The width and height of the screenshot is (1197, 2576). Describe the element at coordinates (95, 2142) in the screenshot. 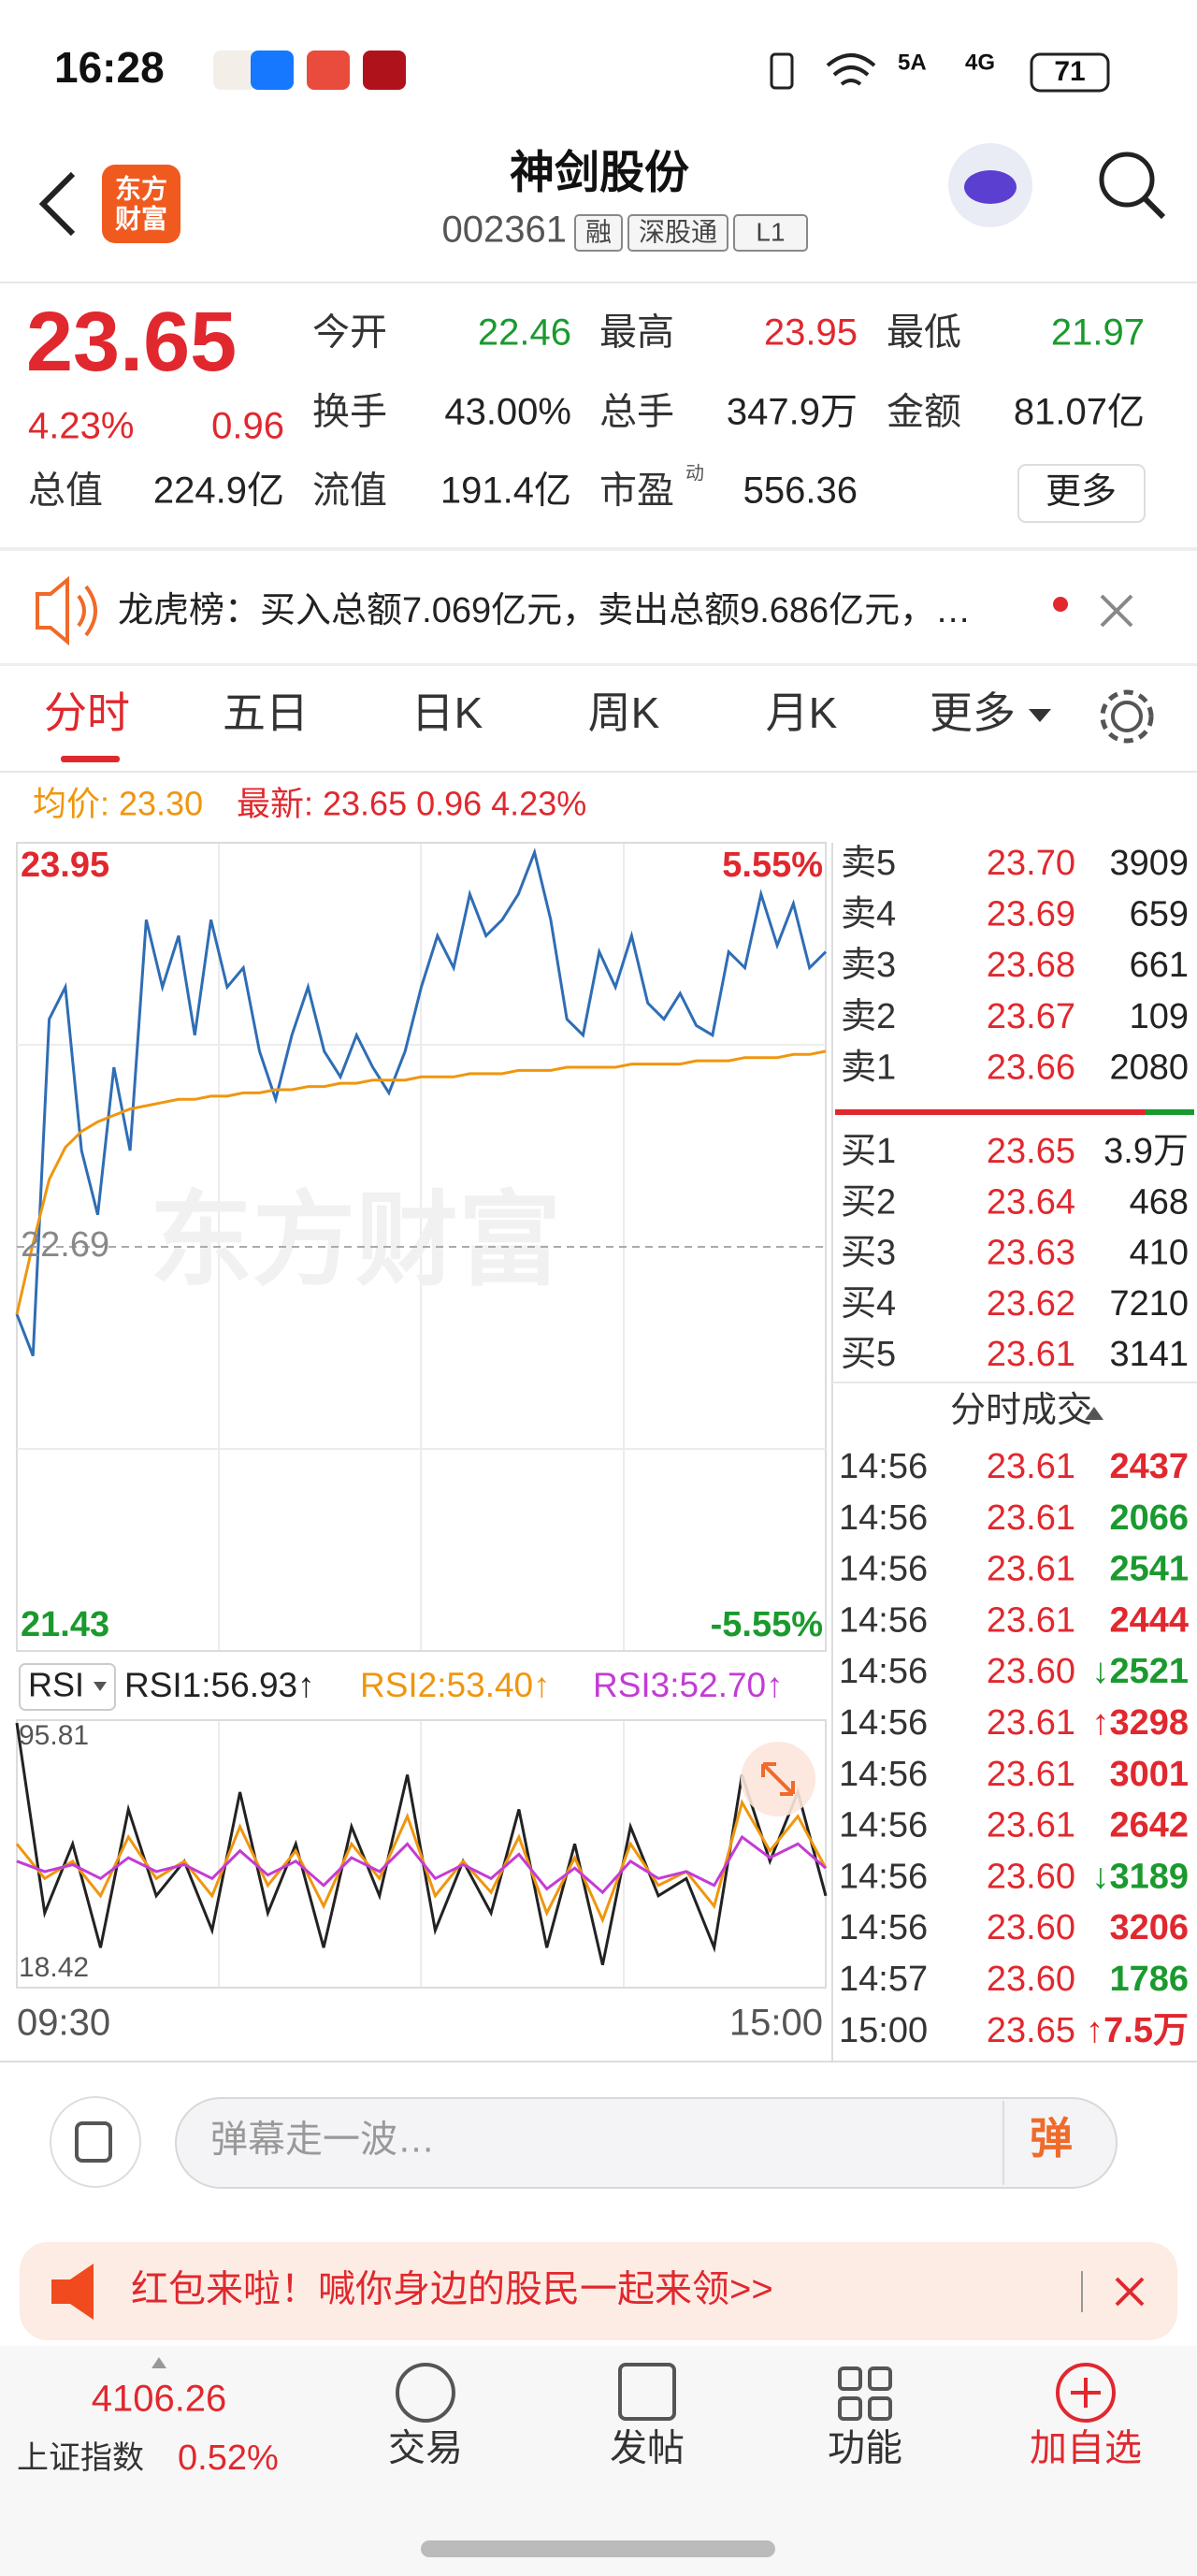

I see `comment-settings` at that location.